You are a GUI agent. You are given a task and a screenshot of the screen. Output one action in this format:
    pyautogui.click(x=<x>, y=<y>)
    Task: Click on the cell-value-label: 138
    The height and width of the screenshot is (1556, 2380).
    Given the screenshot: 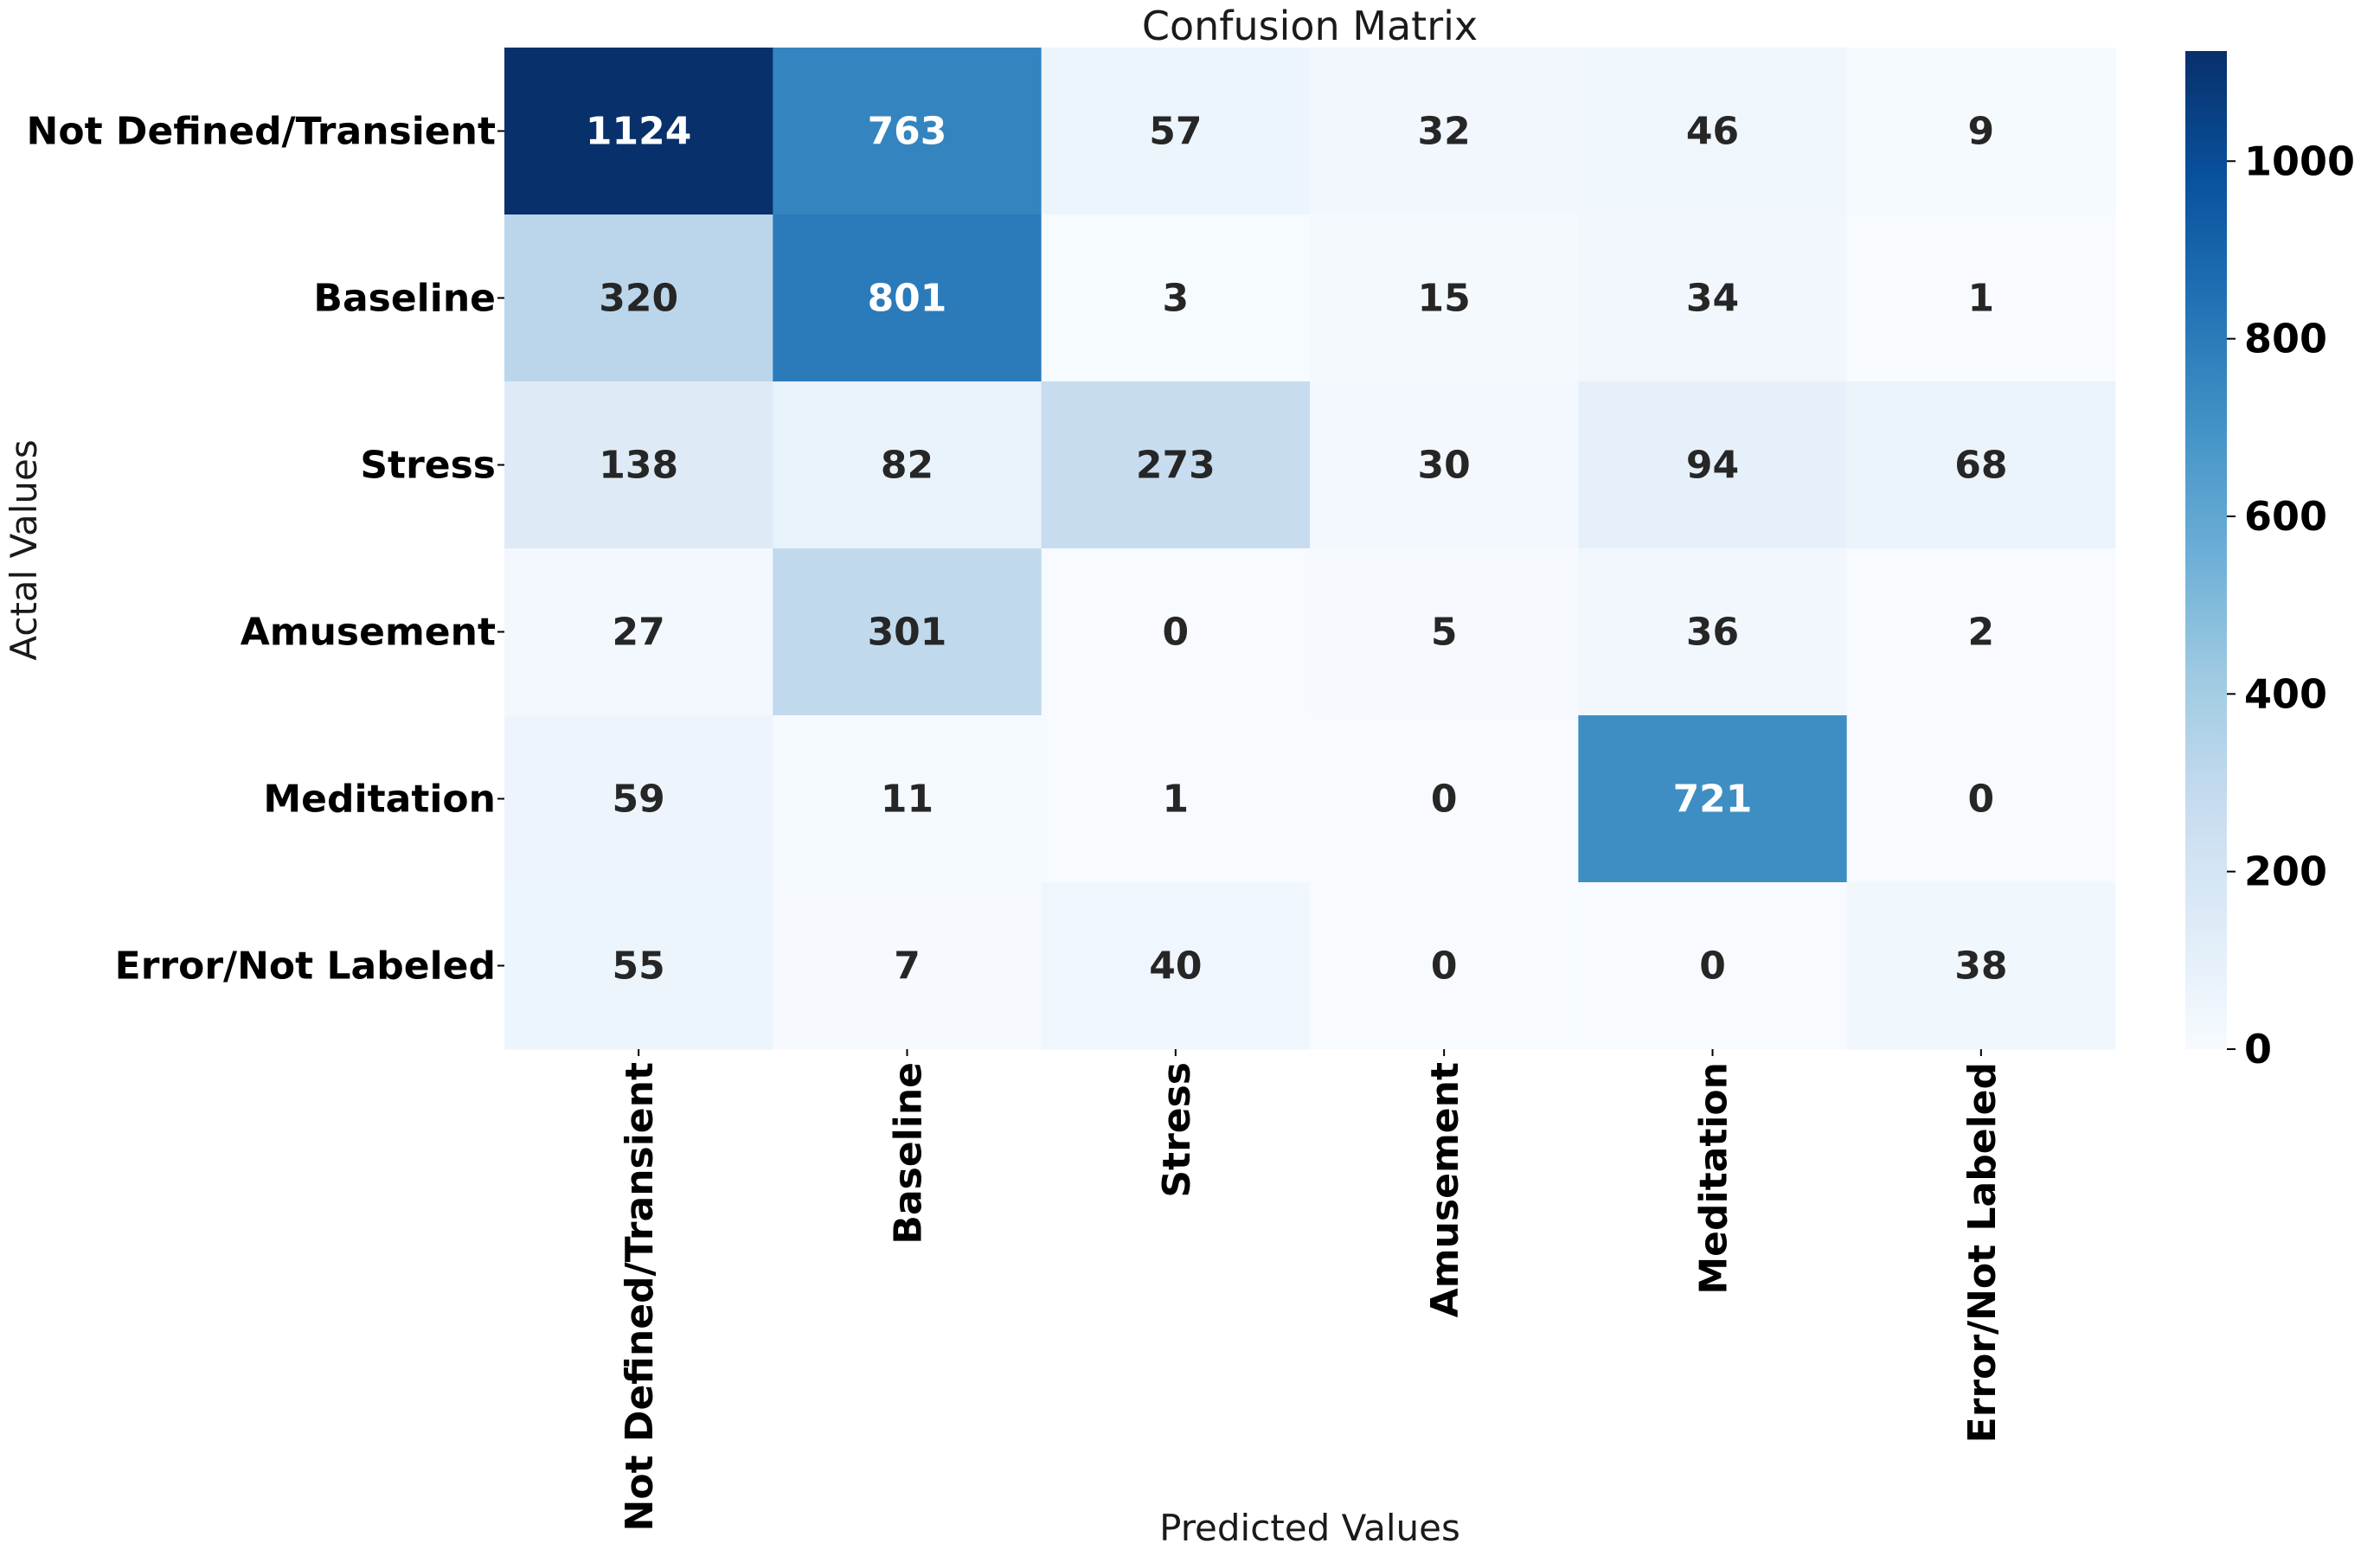 What is the action you would take?
    pyautogui.click(x=638, y=466)
    